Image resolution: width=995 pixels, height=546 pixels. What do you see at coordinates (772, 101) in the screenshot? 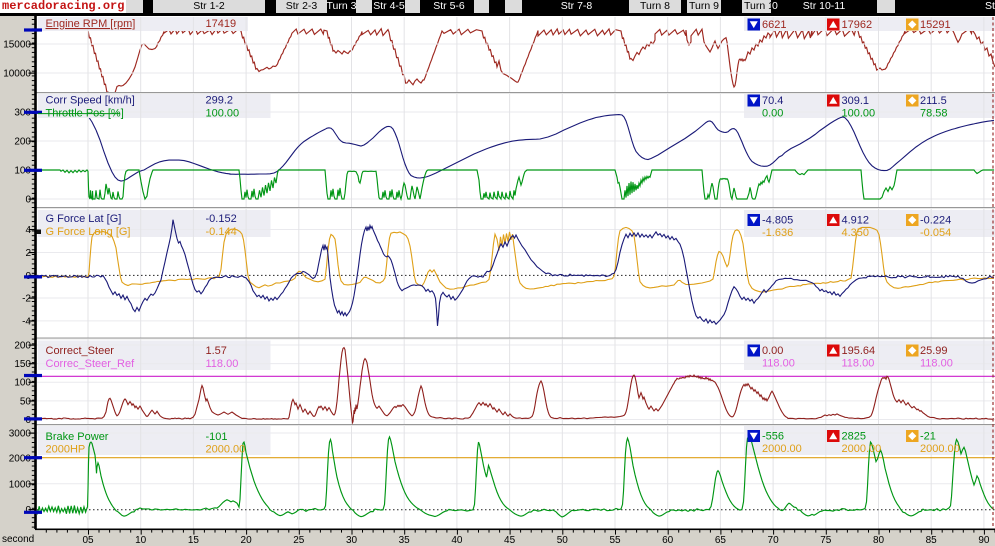
I see `svg-text: 70.4` at bounding box center [772, 101].